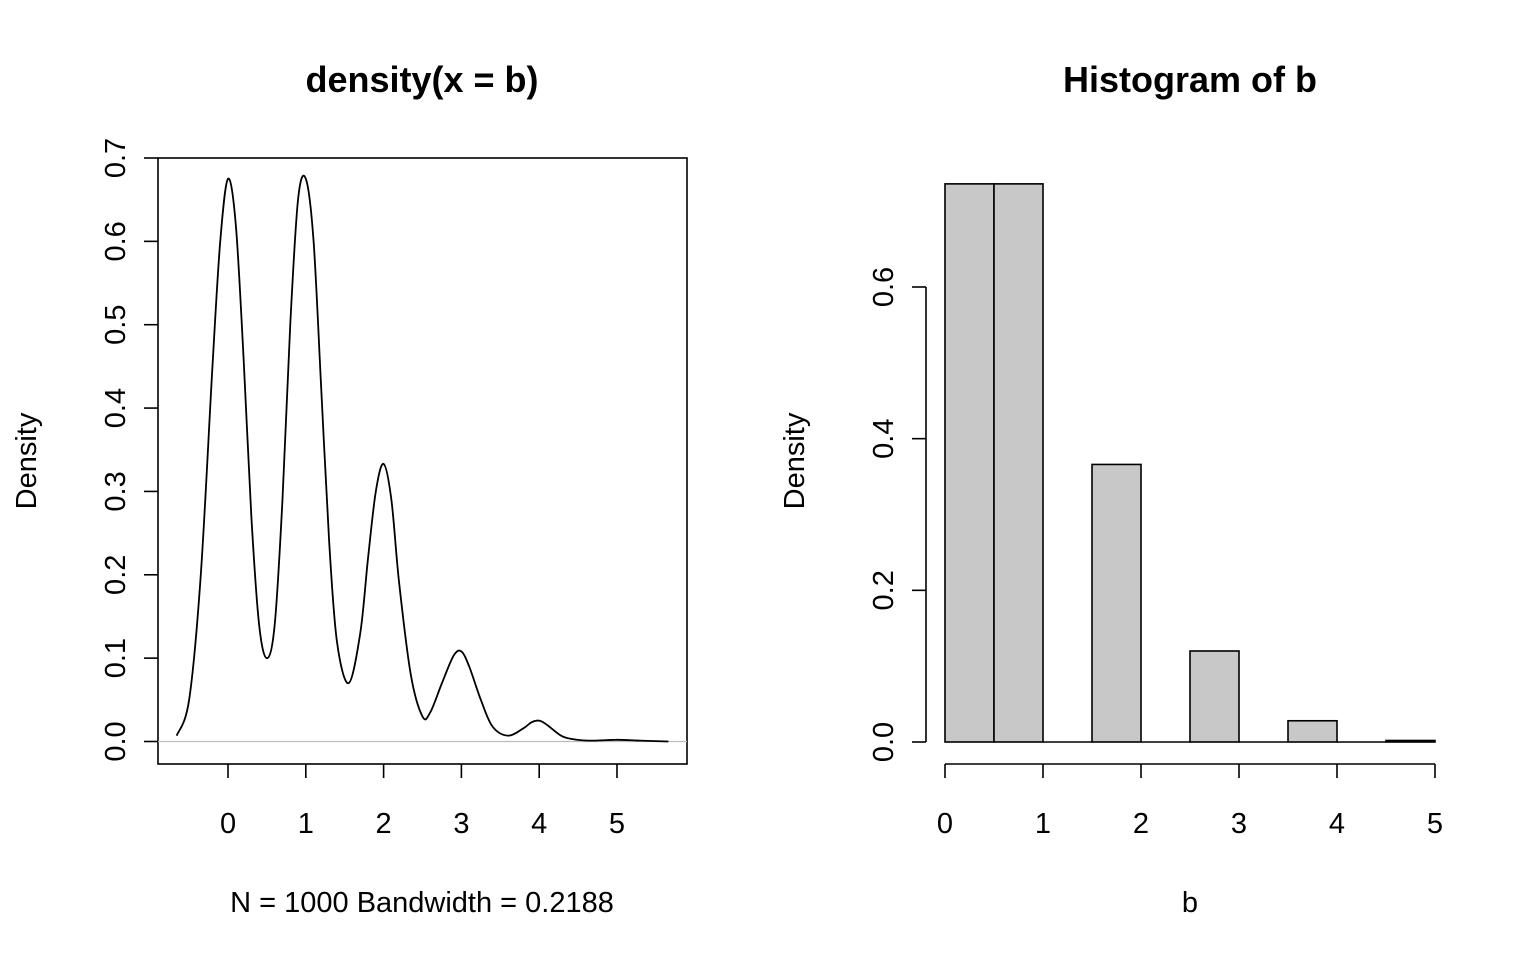 The height and width of the screenshot is (960, 1536). What do you see at coordinates (116, 325) in the screenshot?
I see `density-y-tick-label: 0.5` at bounding box center [116, 325].